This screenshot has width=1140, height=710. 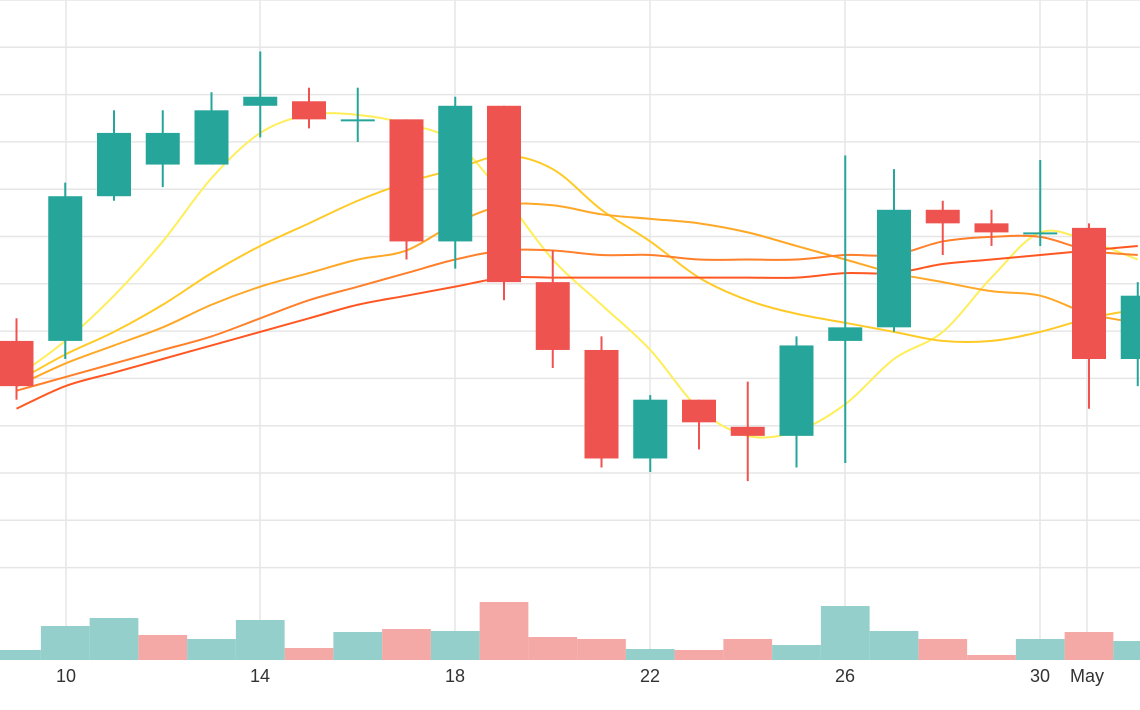 What do you see at coordinates (455, 676) in the screenshot?
I see `x-tick-label: 18` at bounding box center [455, 676].